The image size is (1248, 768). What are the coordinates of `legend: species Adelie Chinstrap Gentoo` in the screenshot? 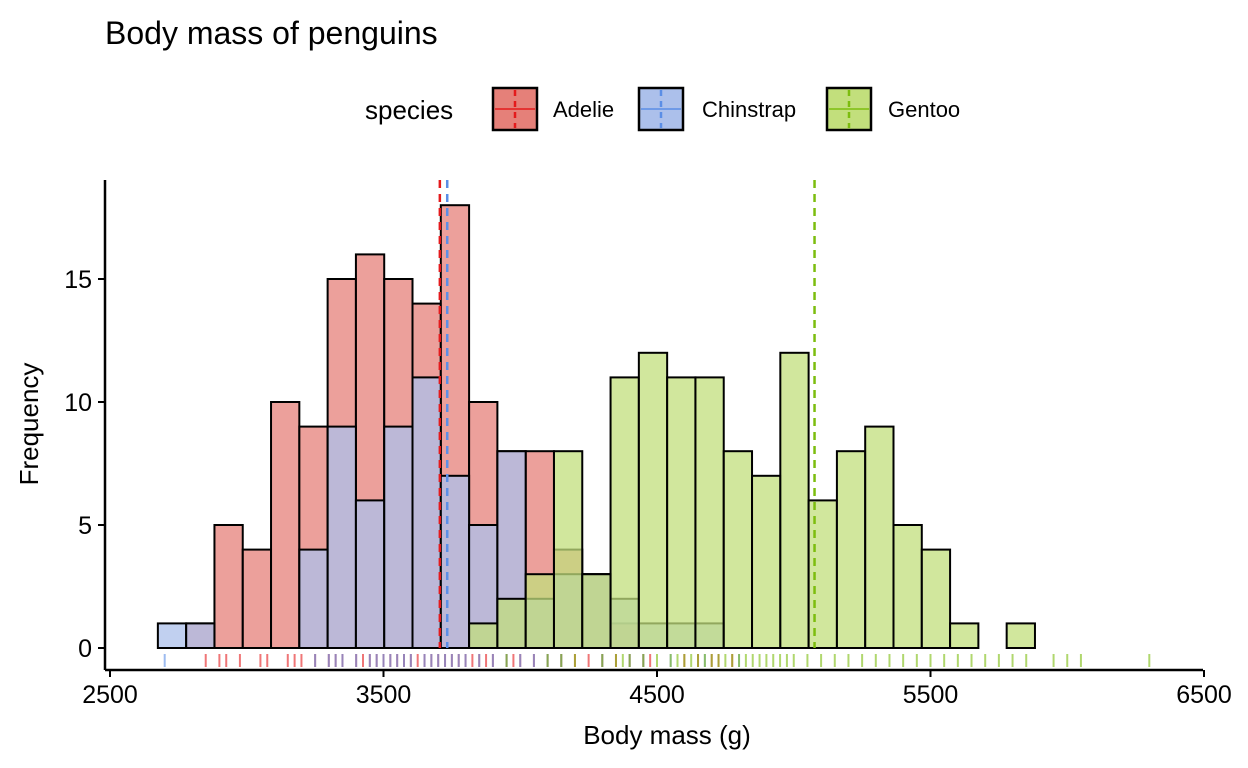 It's located at (662, 109).